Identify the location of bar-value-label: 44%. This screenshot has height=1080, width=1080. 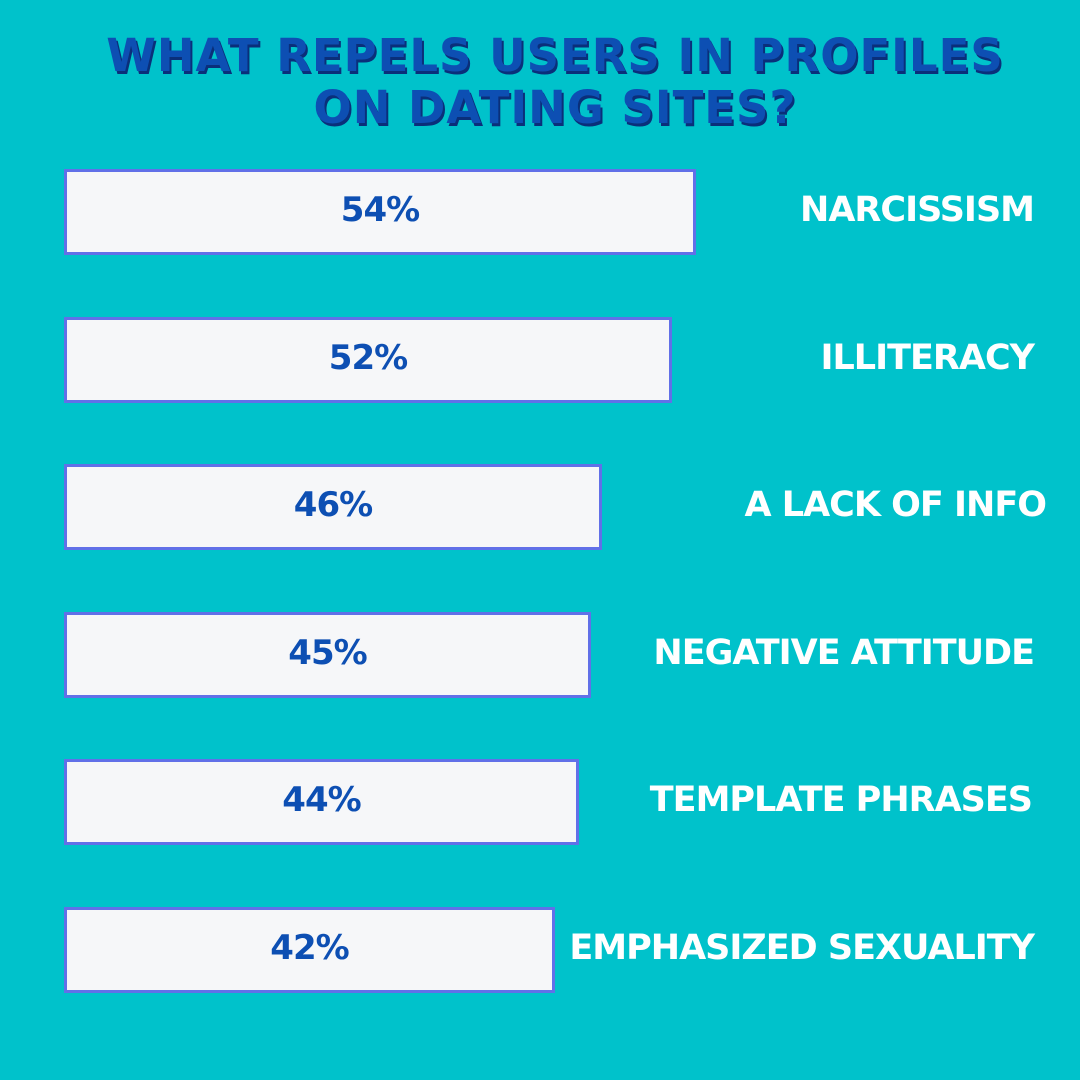
(321, 800).